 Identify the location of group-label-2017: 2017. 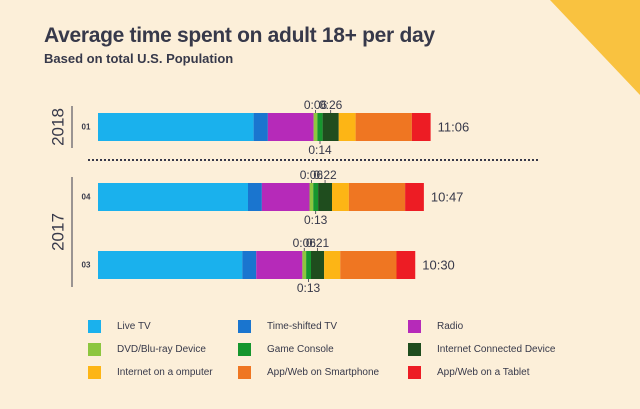
(58, 232).